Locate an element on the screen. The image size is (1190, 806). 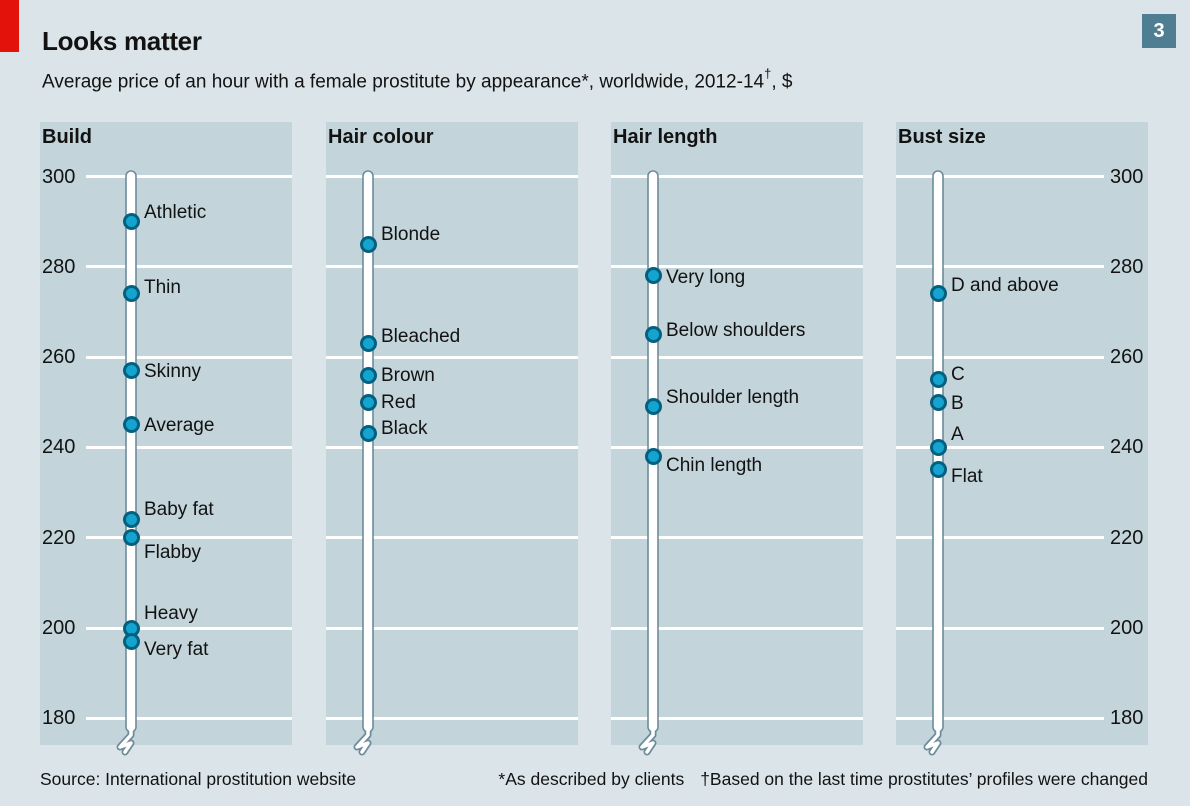
data-point-shoulder-length is located at coordinates (653, 407).